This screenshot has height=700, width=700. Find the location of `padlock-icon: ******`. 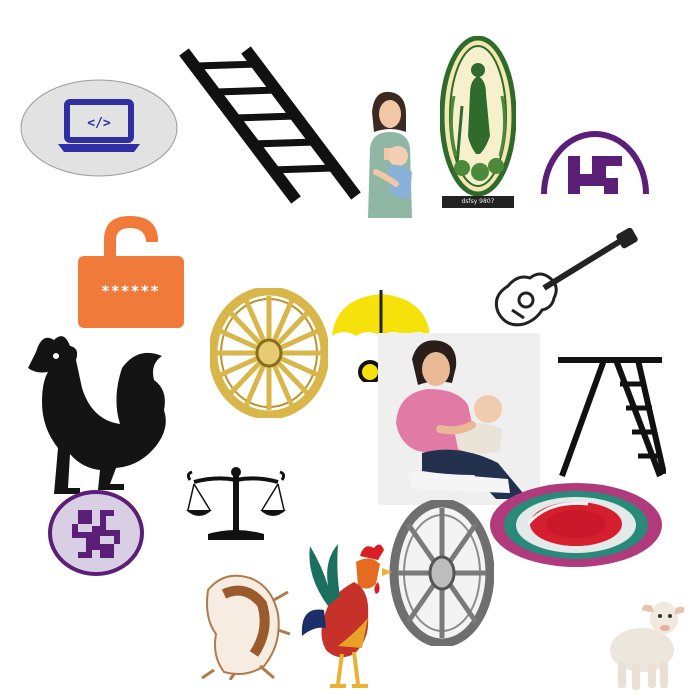

padlock-icon: ****** is located at coordinates (132, 270).